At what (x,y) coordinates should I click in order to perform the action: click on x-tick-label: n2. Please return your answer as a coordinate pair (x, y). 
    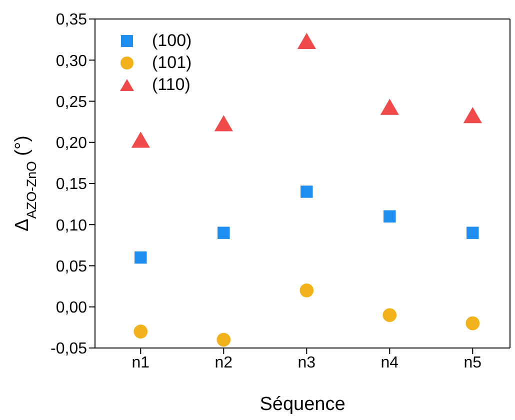
    Looking at the image, I should click on (223, 363).